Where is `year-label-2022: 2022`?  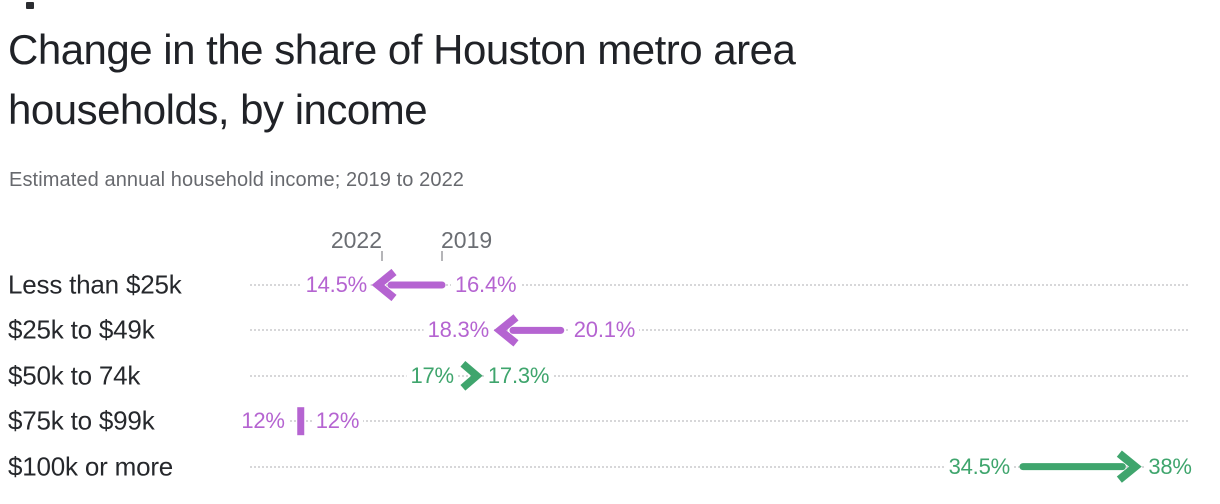 year-label-2022: 2022 is located at coordinates (356, 240).